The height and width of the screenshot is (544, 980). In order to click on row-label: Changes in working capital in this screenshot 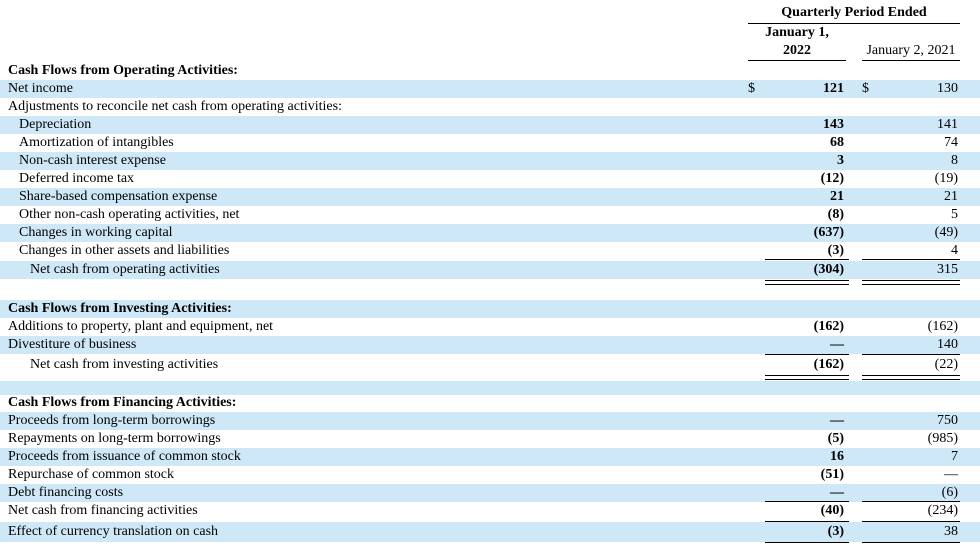, I will do `click(96, 232)`.